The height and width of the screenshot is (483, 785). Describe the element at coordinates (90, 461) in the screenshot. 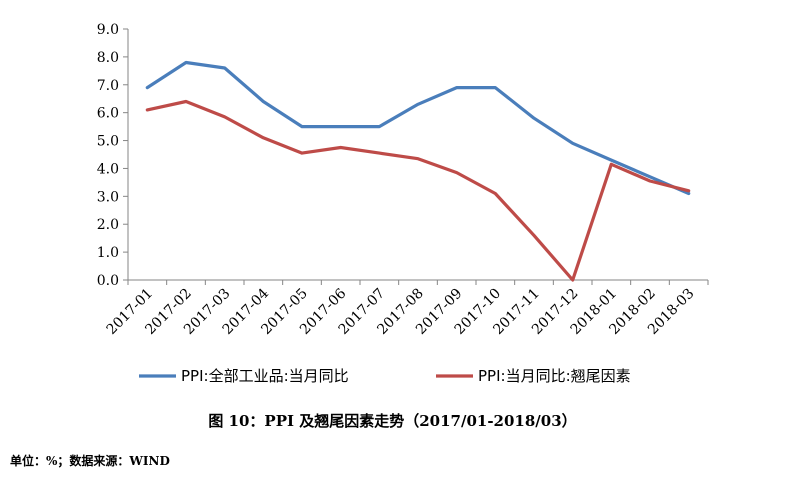

I see `source-note: 单位：%；数据来源：WIND` at that location.